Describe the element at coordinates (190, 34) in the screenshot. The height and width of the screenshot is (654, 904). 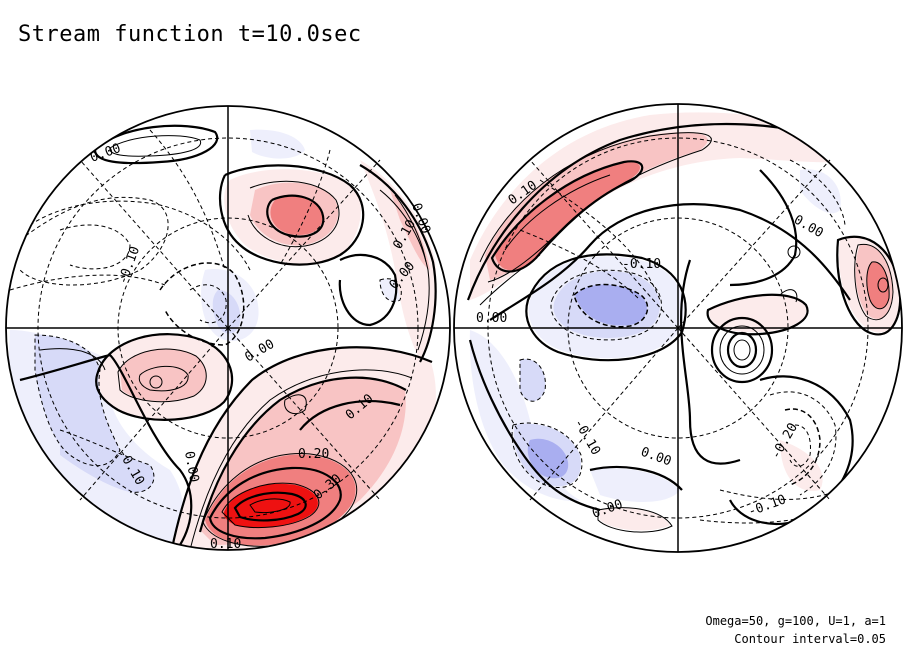
I see `plot-title: Stream function t=10.0sec` at that location.